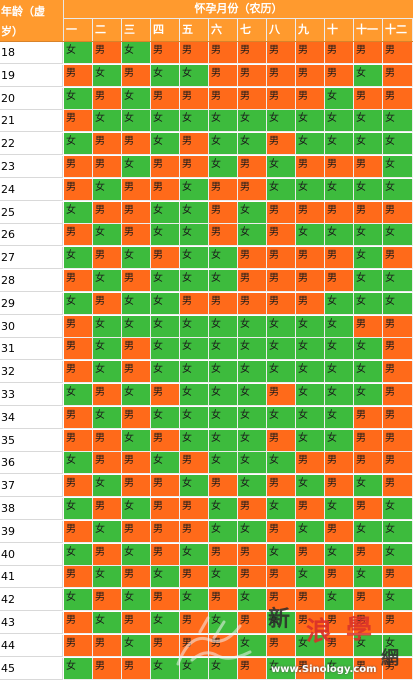 This screenshot has height=681, width=415. Describe the element at coordinates (31, 281) in the screenshot. I see `age-cell: 28` at that location.